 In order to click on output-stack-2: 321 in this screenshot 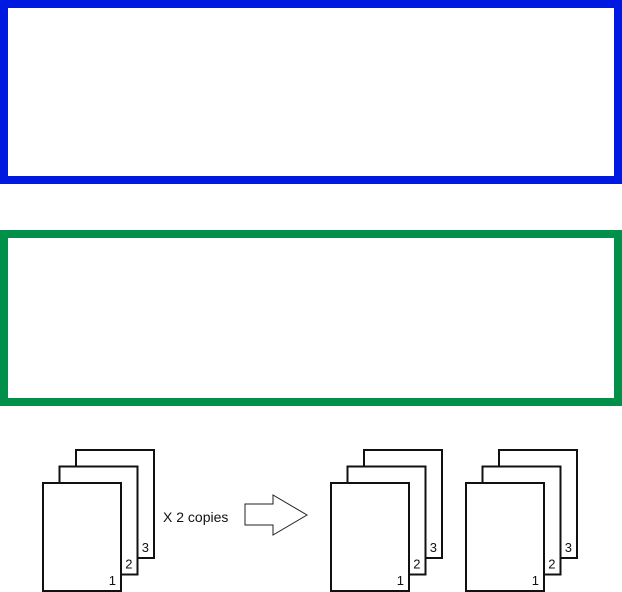, I will do `click(521, 520)`.